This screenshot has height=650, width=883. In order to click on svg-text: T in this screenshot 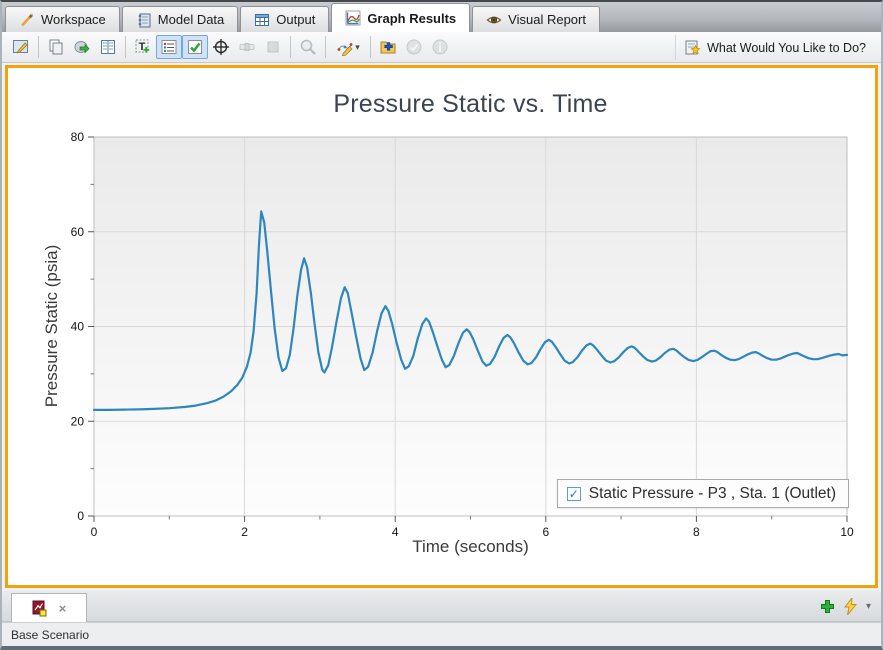, I will do `click(142, 47)`.